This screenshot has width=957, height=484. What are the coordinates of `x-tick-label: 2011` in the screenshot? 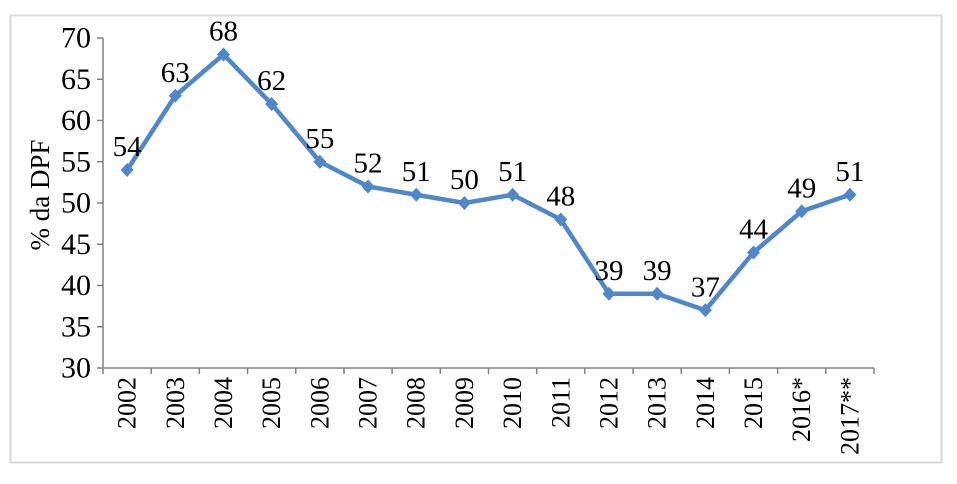 It's located at (560, 402).